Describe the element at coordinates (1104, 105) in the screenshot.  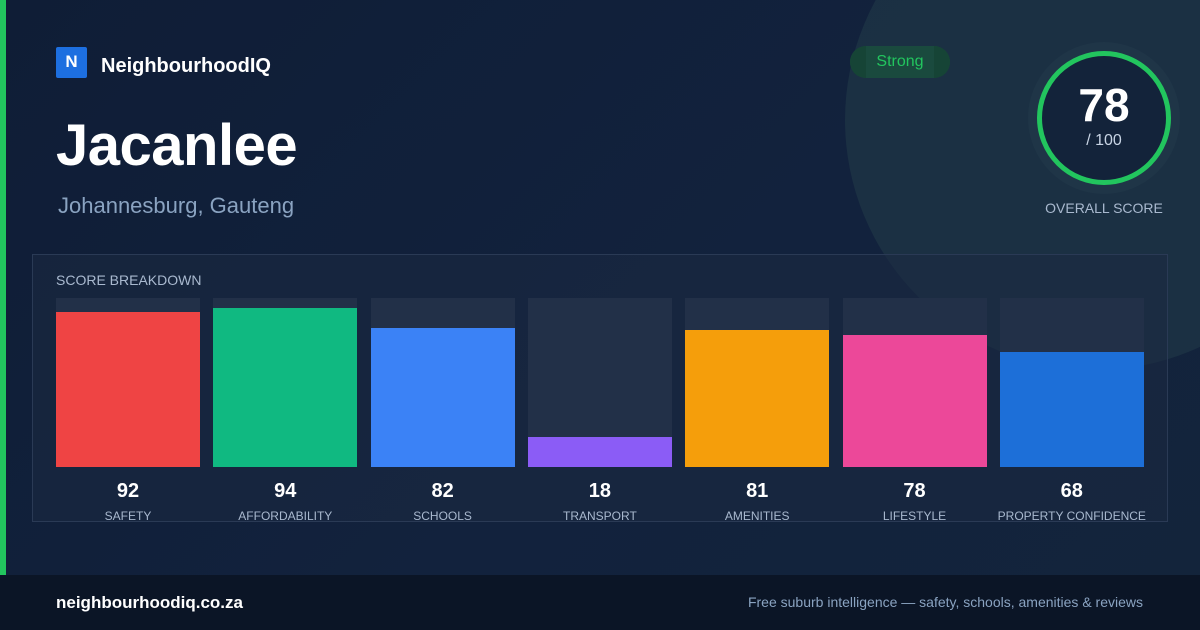
I see `overall-score-value: 78` at that location.